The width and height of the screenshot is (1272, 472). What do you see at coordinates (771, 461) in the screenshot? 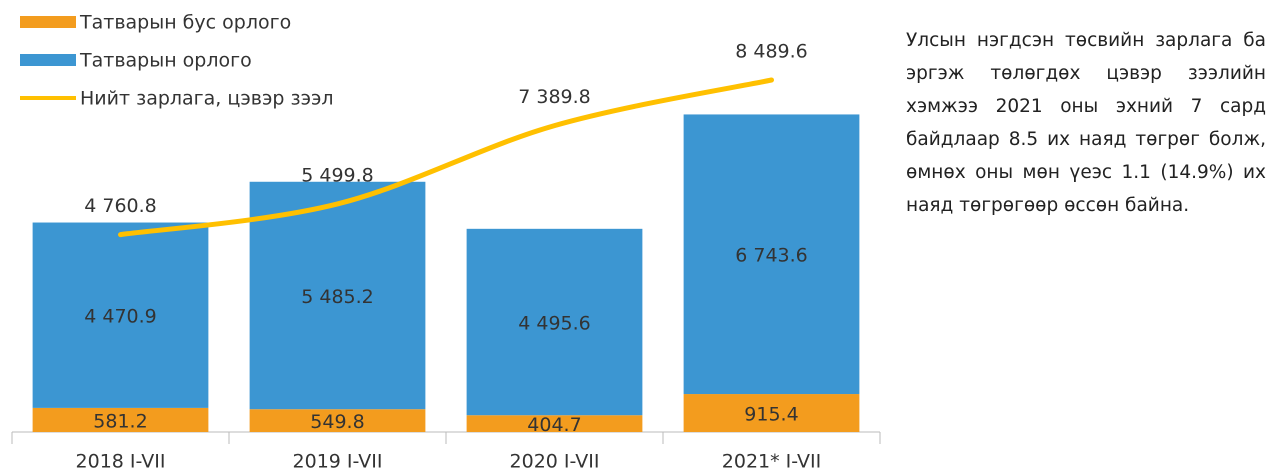
I see `x-tick-label: 2021* I-VII` at bounding box center [771, 461].